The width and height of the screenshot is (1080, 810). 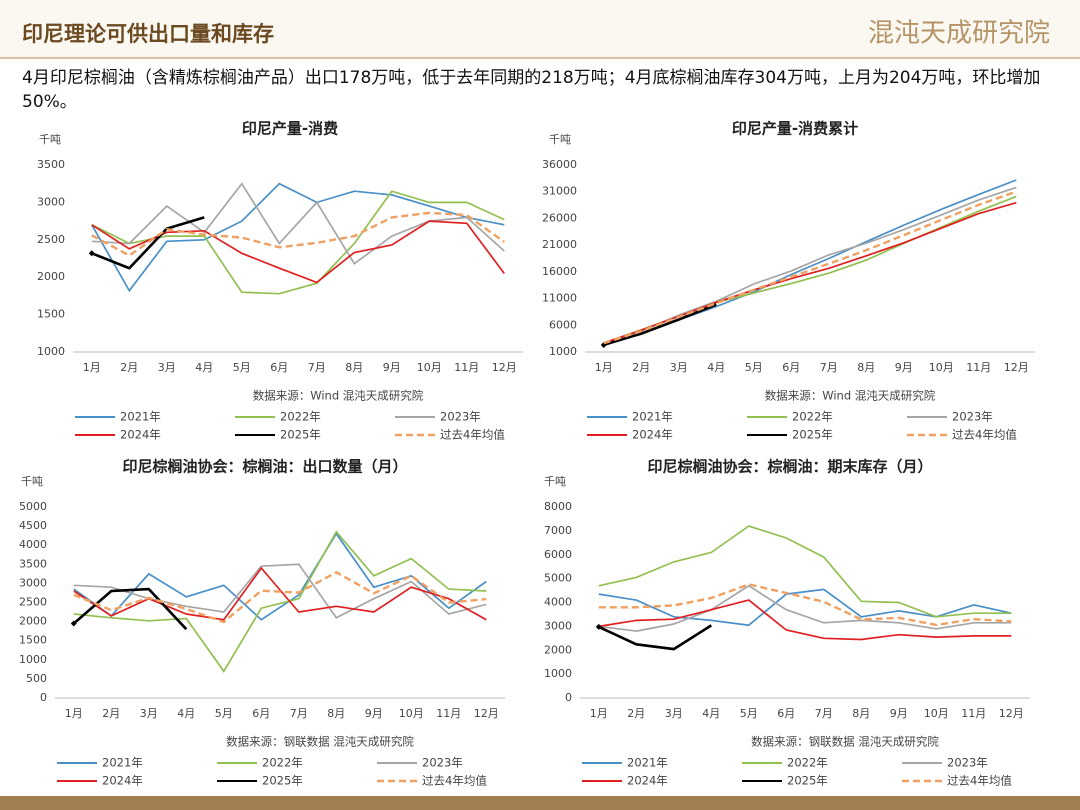 What do you see at coordinates (559, 298) in the screenshot?
I see `y-tick-label: 11000` at bounding box center [559, 298].